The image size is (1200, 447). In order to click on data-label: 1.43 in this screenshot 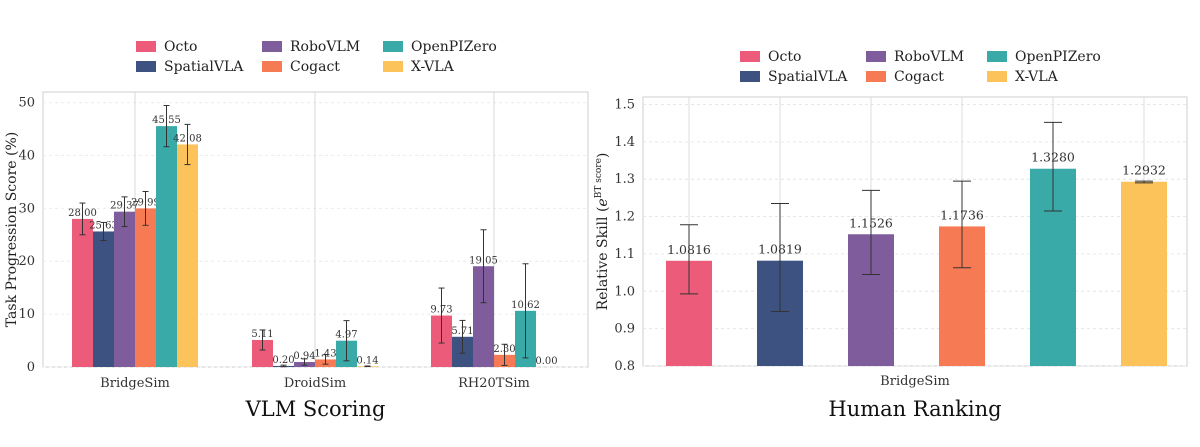, I will do `click(325, 353)`.